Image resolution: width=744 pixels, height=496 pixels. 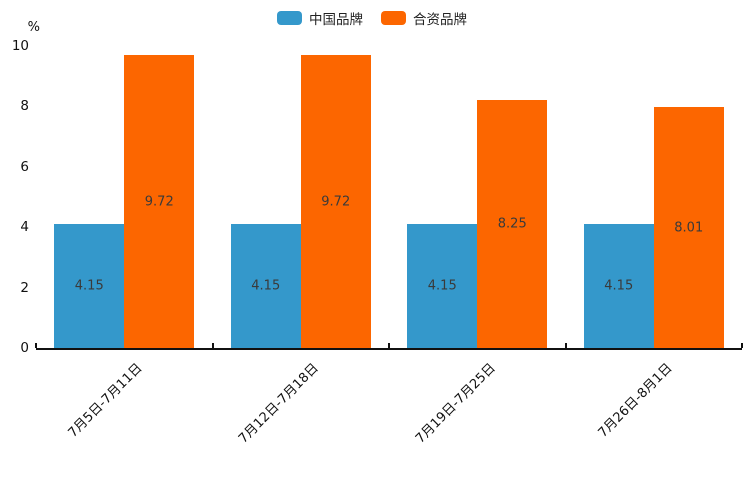 I want to click on legend-label-china-brand: 中国品牌, so click(x=336, y=20).